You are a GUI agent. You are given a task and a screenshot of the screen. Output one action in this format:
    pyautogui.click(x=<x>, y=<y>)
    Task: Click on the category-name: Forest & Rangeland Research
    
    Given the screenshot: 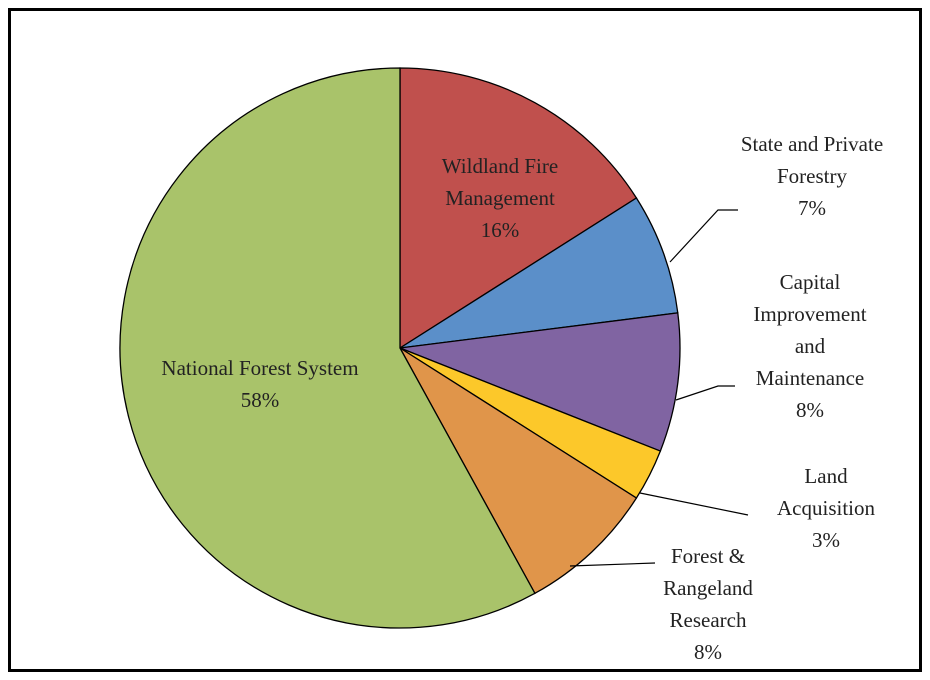 What is the action you would take?
    pyautogui.click(x=708, y=588)
    